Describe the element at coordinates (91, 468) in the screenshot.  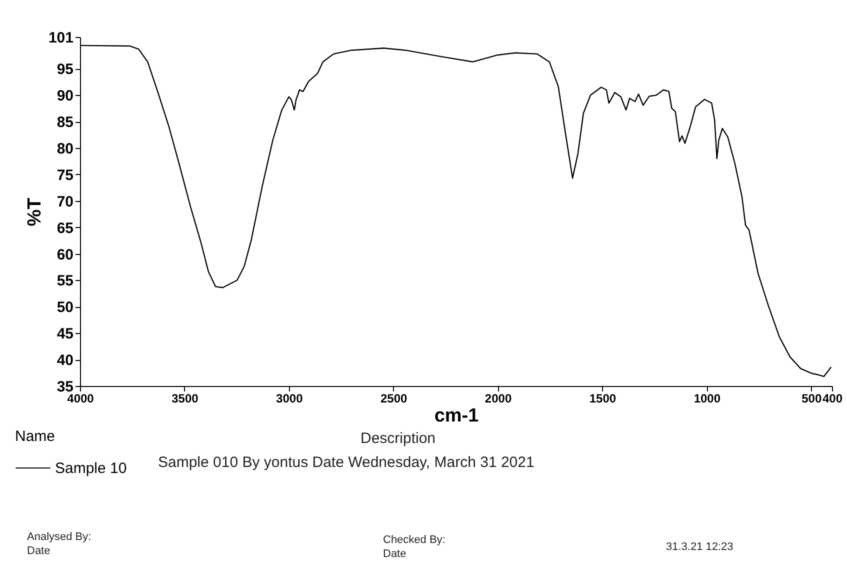
I see `legend-label: Sample 10` at that location.